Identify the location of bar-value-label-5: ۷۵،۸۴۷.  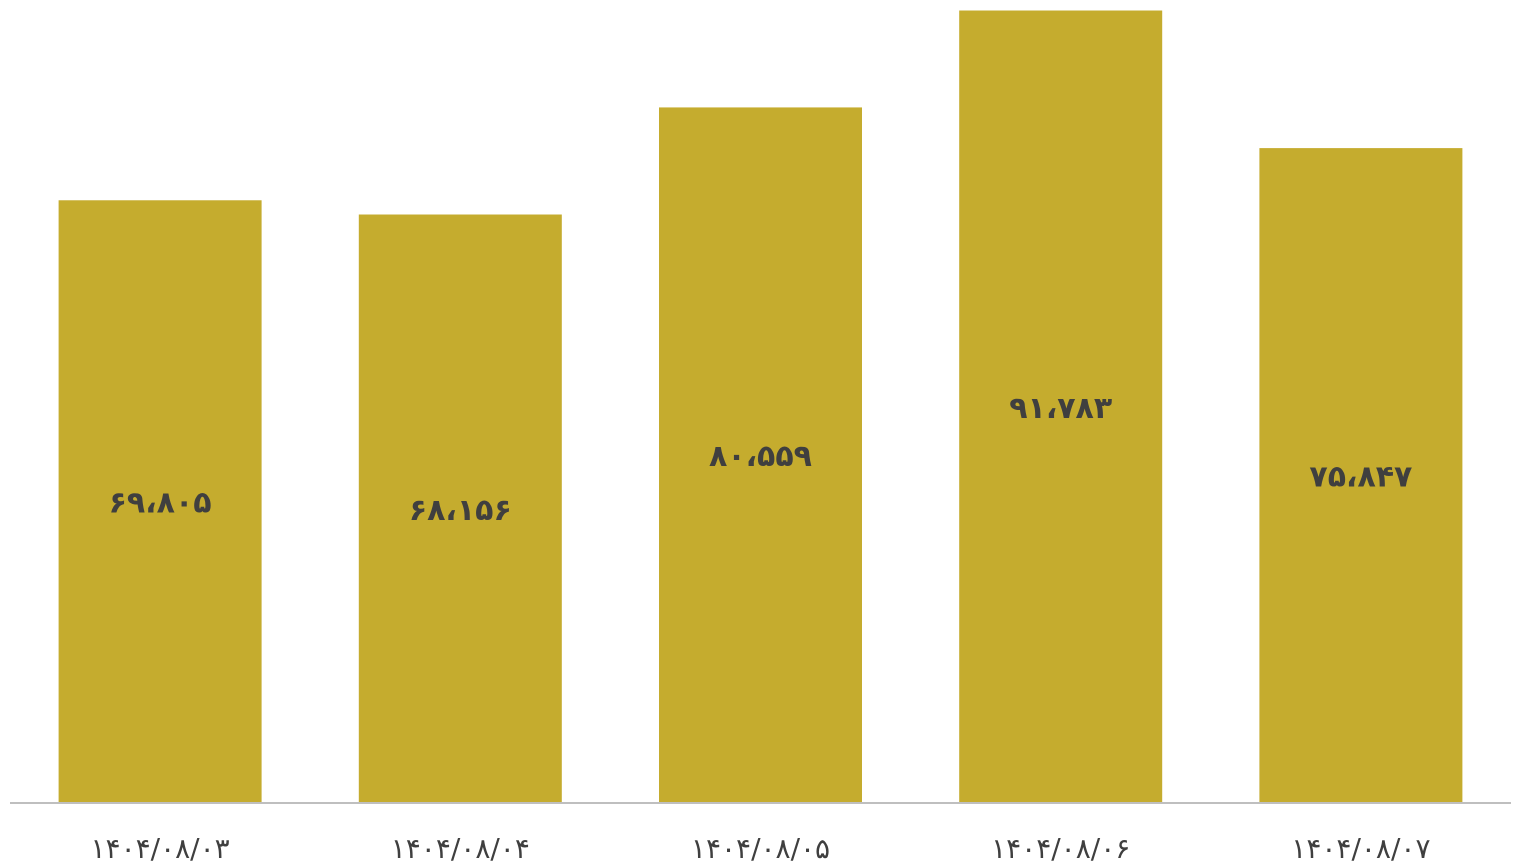
(1360, 477).